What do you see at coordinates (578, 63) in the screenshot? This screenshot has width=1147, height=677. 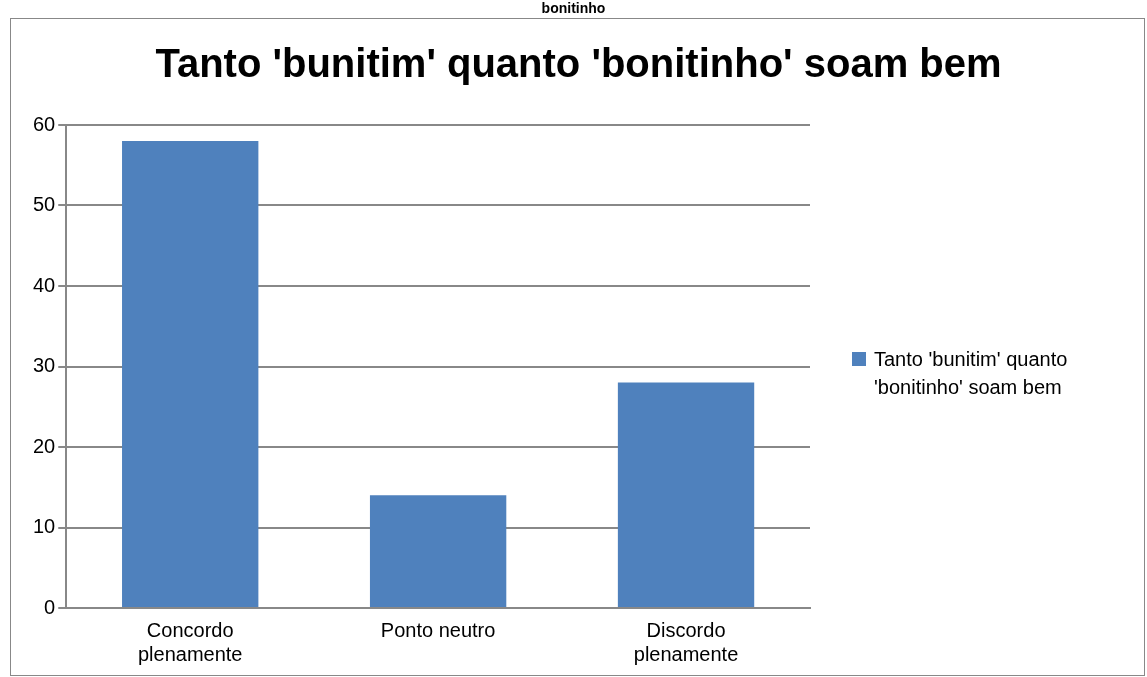 I see `chart-title: Tanto 'bunitim' quanto 'bonitinho' soam bem` at bounding box center [578, 63].